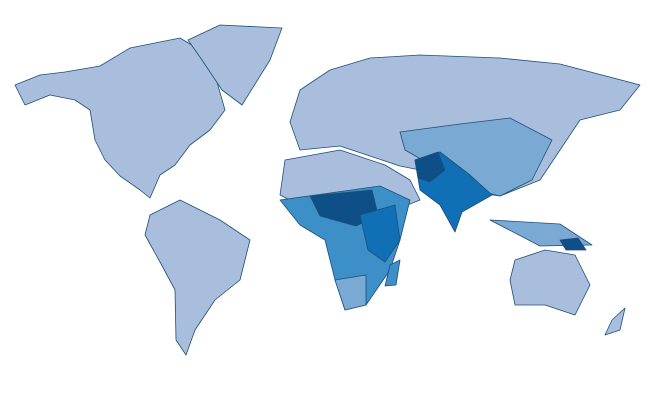 The width and height of the screenshot is (657, 402). What do you see at coordinates (573, 244) in the screenshot?
I see `papua-new-guinea` at bounding box center [573, 244].